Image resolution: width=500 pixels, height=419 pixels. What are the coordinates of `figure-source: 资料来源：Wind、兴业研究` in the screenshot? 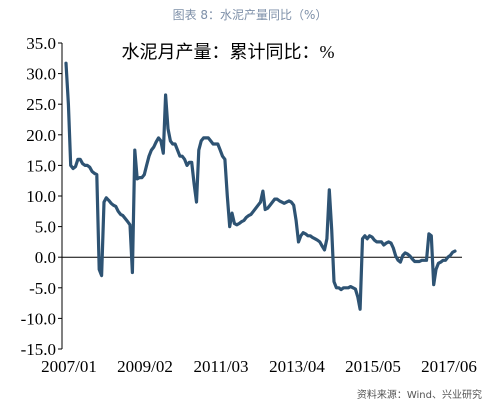 It's located at (419, 395).